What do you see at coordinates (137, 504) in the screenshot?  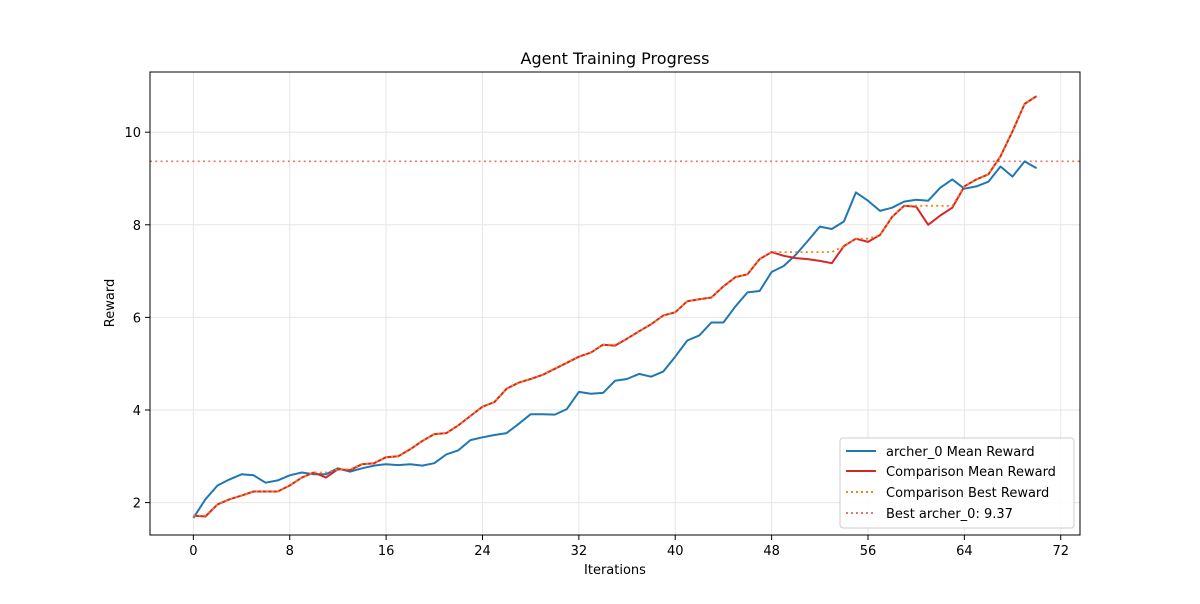 I see `y-tick-label: 2` at bounding box center [137, 504].